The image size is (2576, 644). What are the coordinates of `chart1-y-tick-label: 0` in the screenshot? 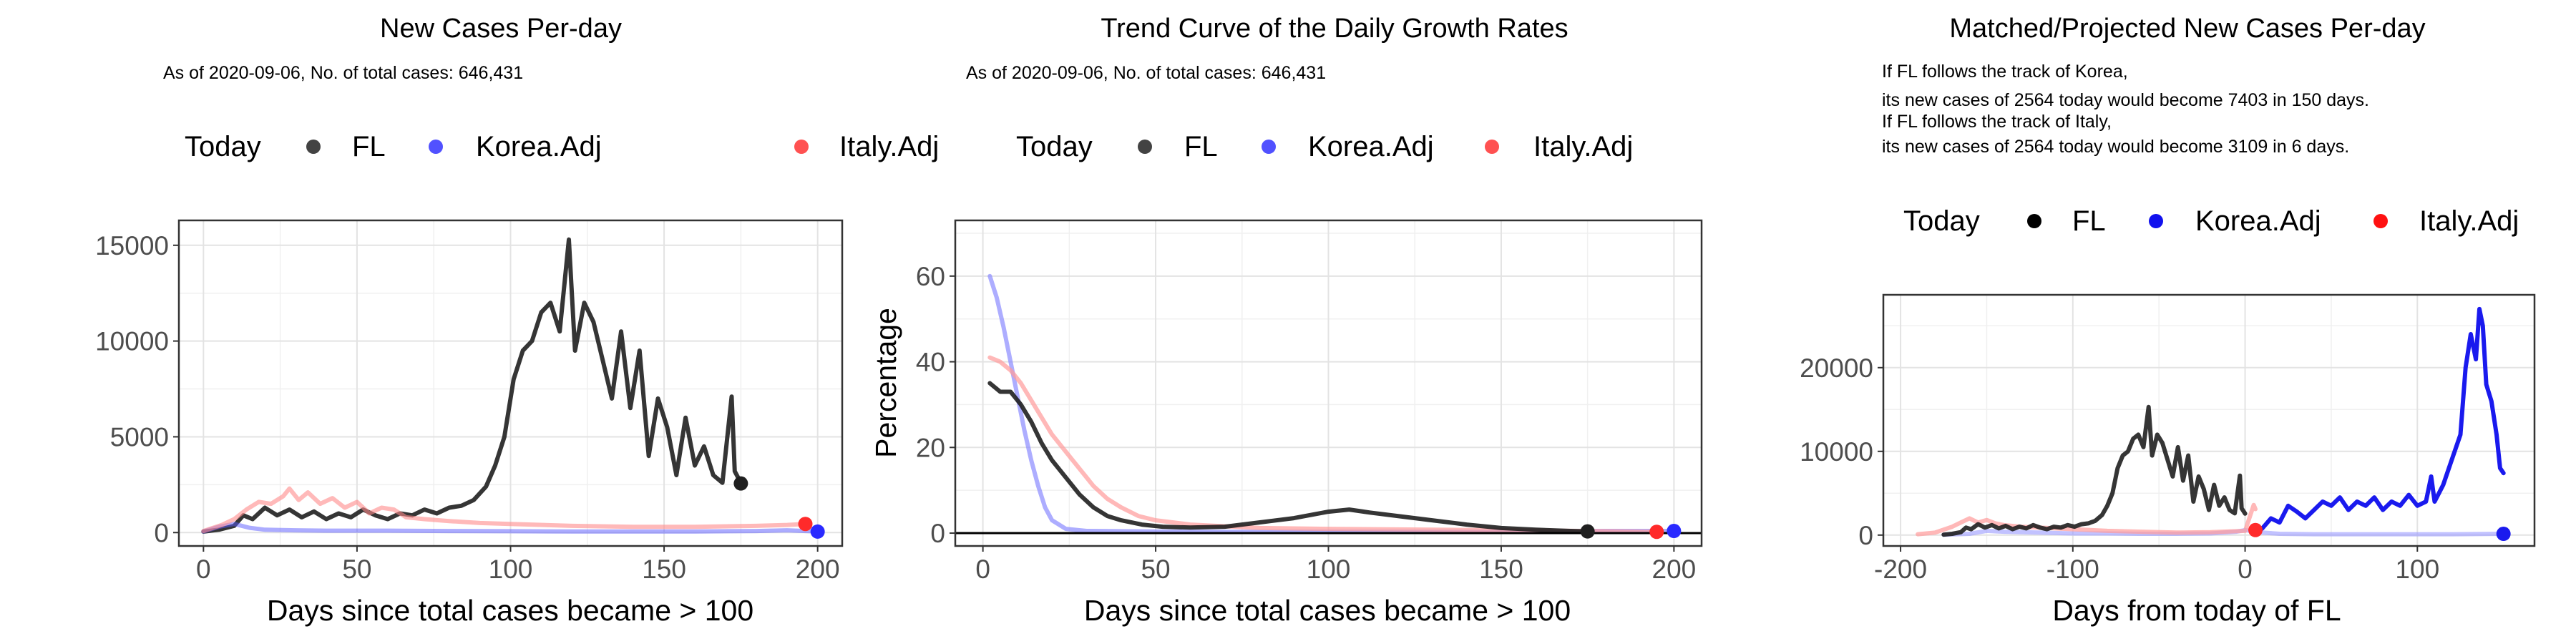 It's located at (161, 532).